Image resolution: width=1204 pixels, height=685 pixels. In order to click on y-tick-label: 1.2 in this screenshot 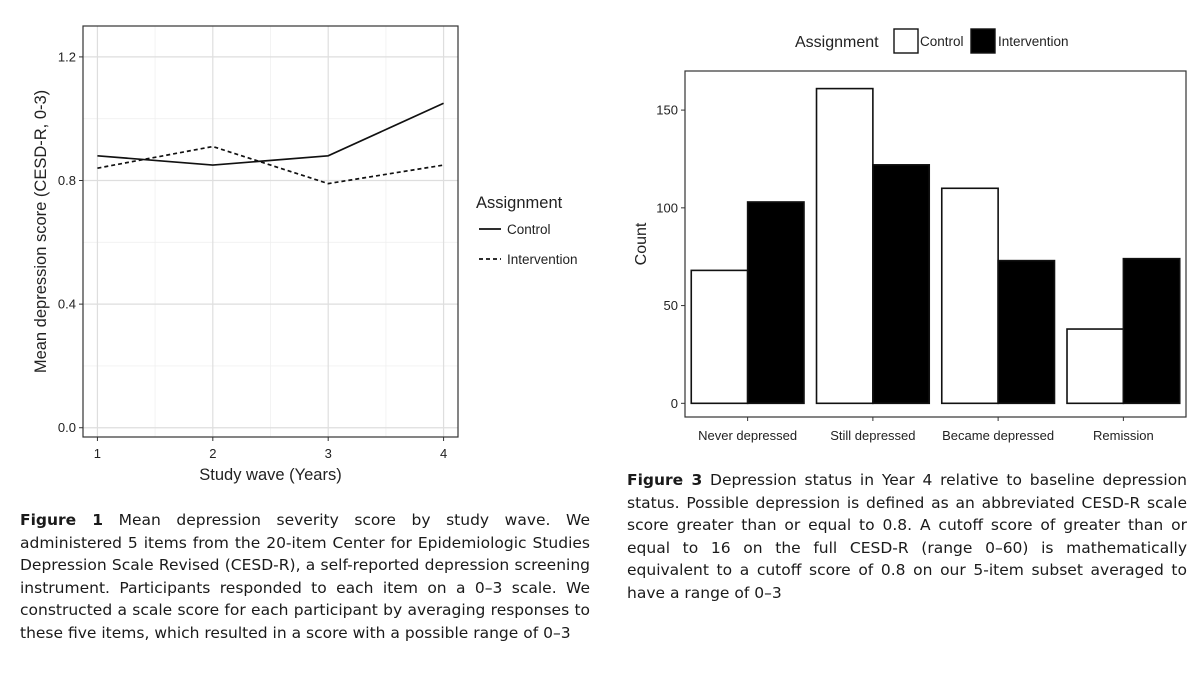, I will do `click(67, 56)`.